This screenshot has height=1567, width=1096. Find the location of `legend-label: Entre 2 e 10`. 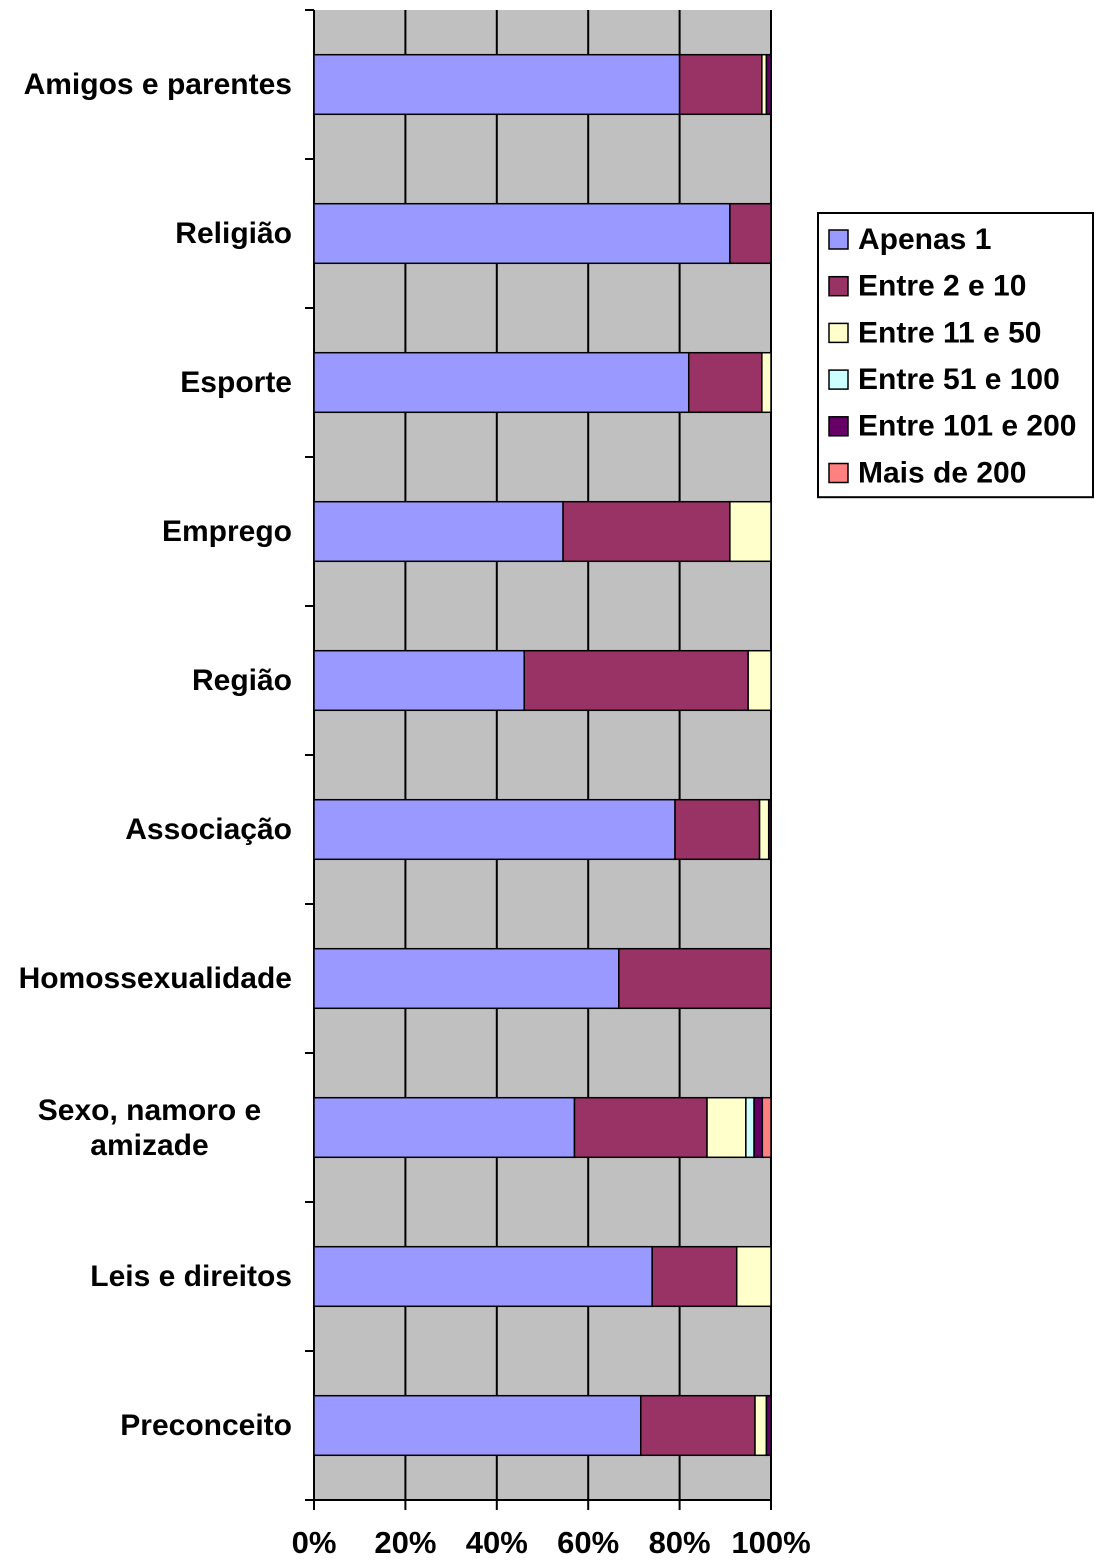

legend-label: Entre 2 e 10 is located at coordinates (942, 286).